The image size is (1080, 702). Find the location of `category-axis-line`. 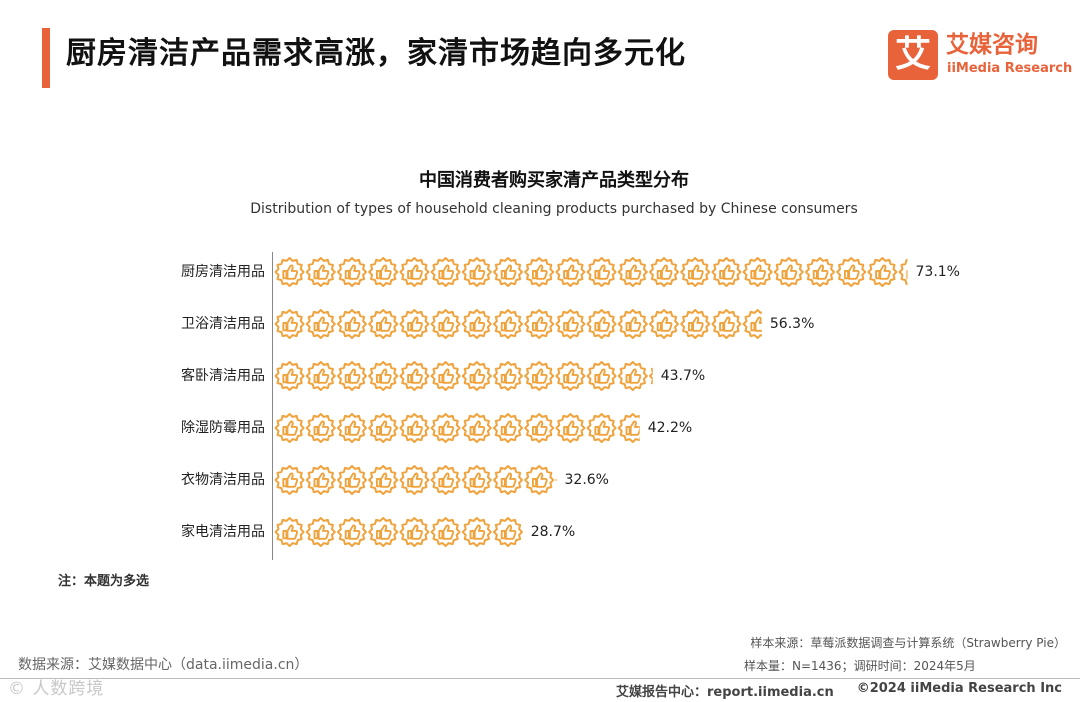

category-axis-line is located at coordinates (272, 406).